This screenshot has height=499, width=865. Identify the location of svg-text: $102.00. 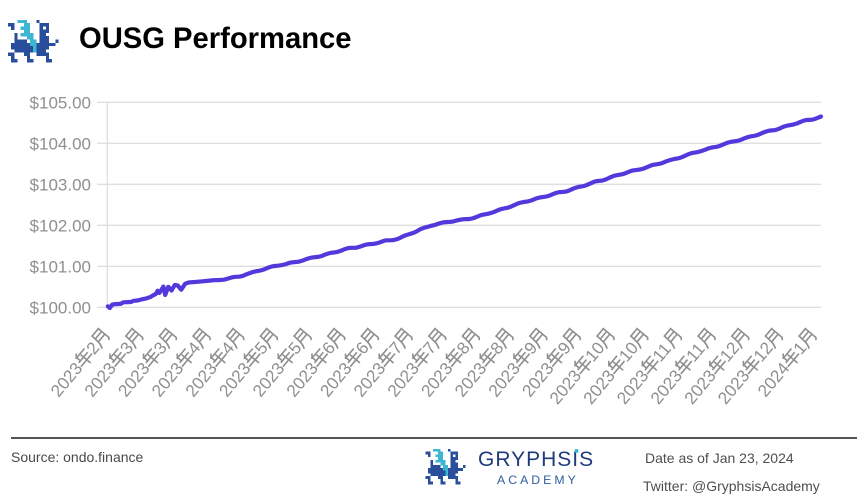
(60, 225).